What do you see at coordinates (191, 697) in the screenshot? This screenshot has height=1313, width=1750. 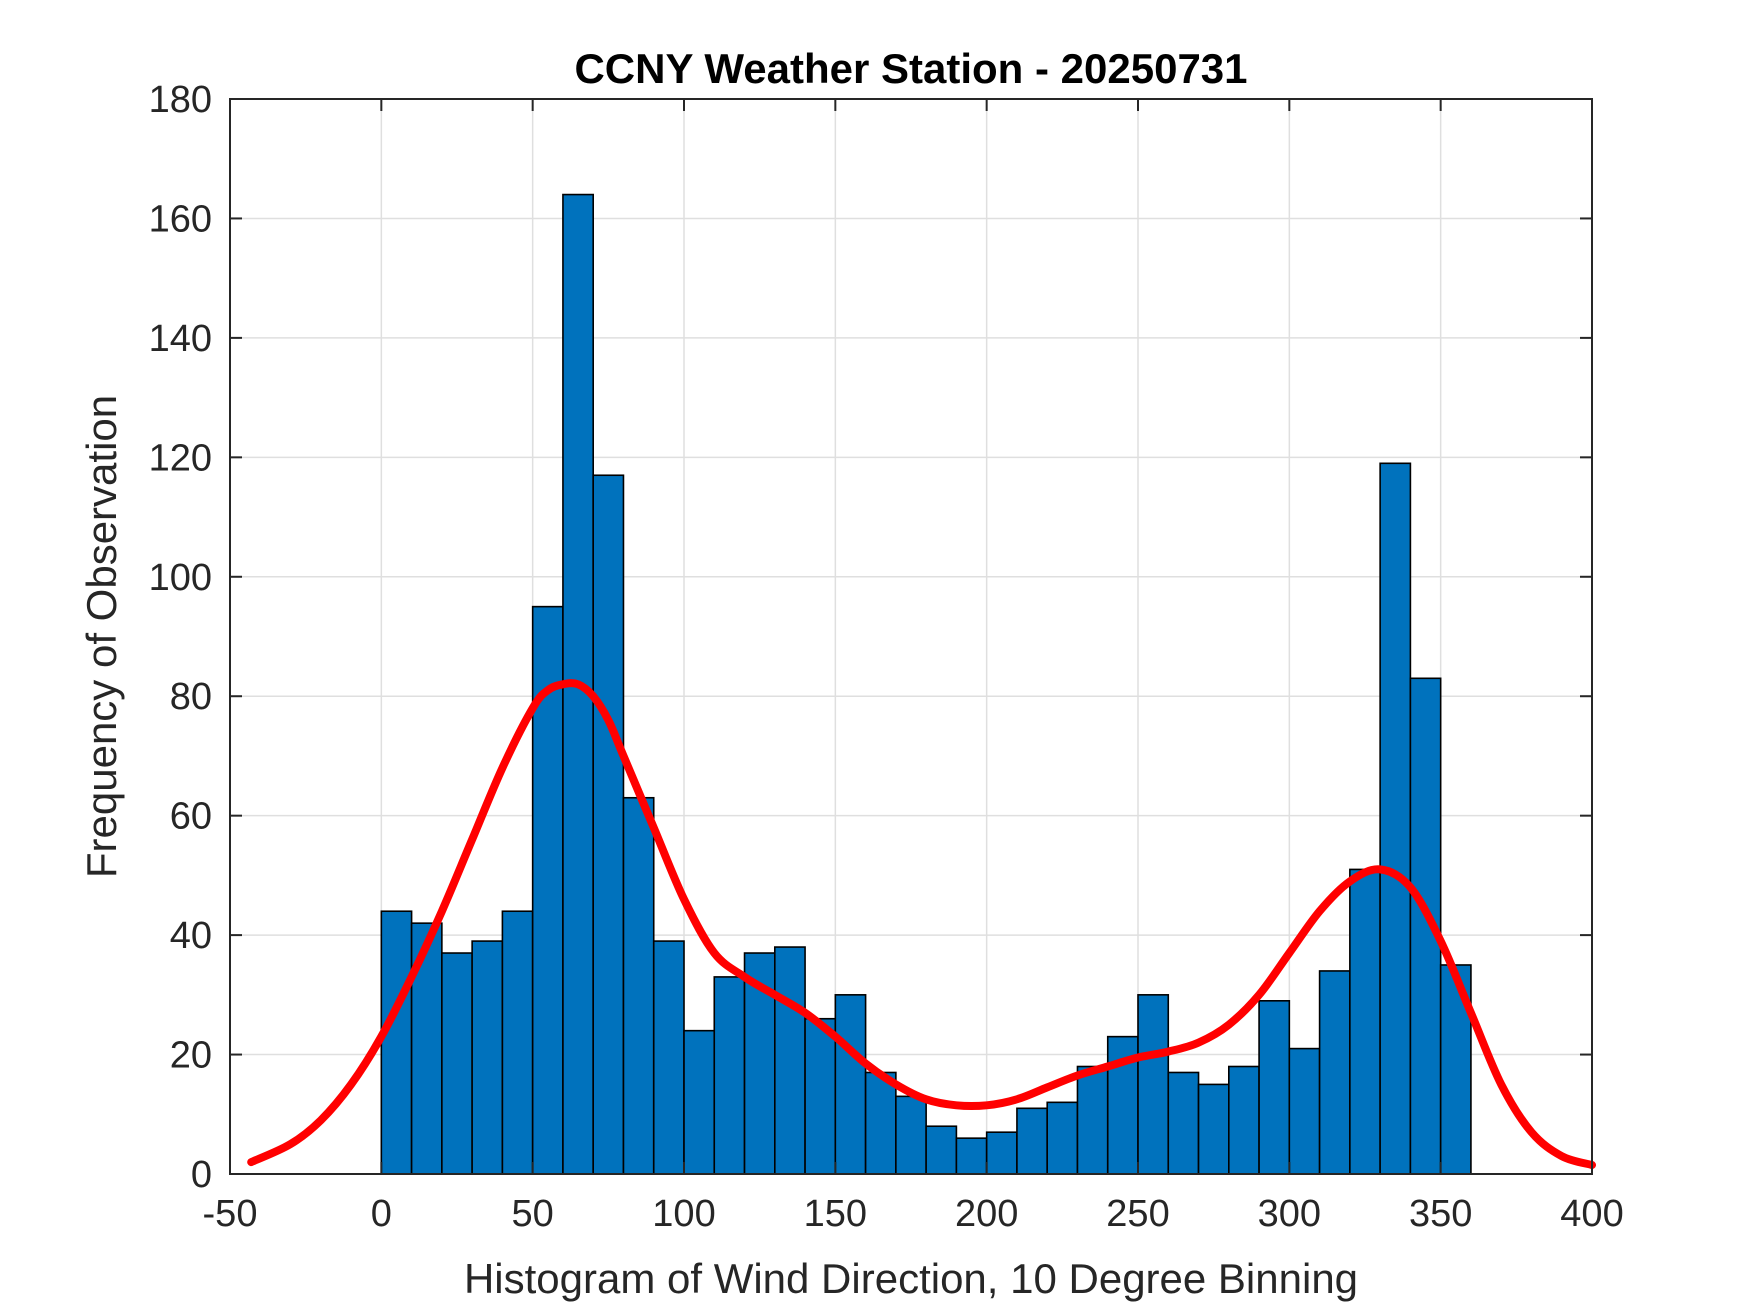 I see `y-tick-label: 80` at bounding box center [191, 697].